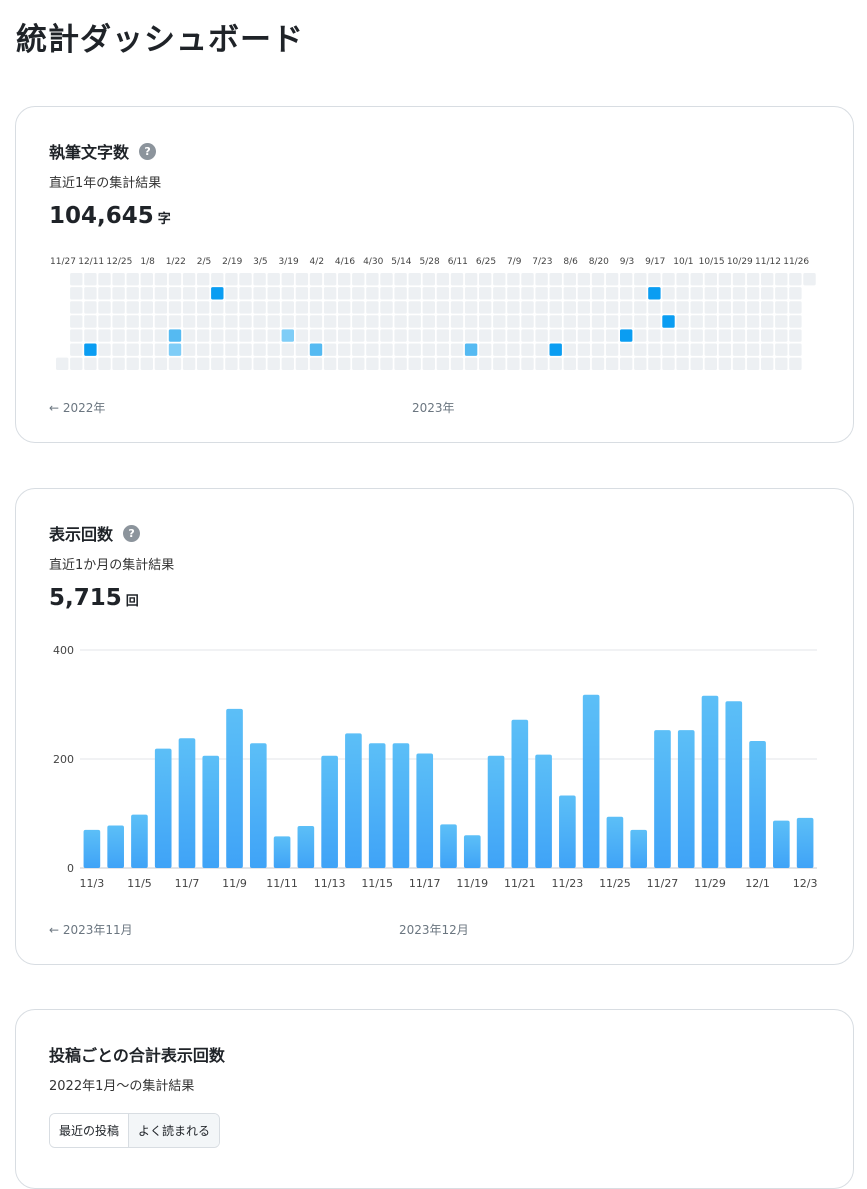 The width and height of the screenshot is (867, 1189). I want to click on bar-11/27, so click(662, 799).